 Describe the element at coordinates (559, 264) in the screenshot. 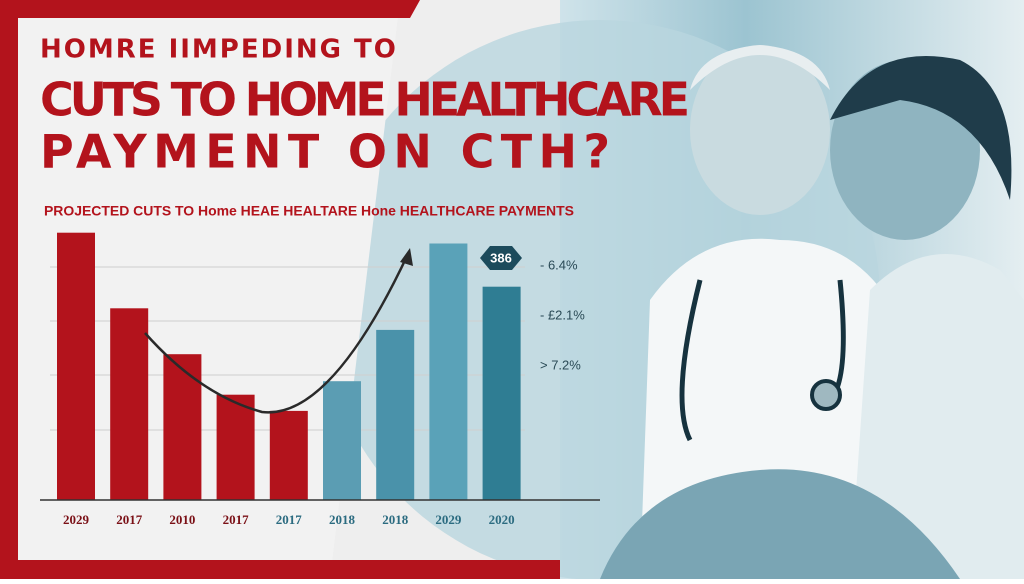

I see `annotation: - 6.4%` at that location.